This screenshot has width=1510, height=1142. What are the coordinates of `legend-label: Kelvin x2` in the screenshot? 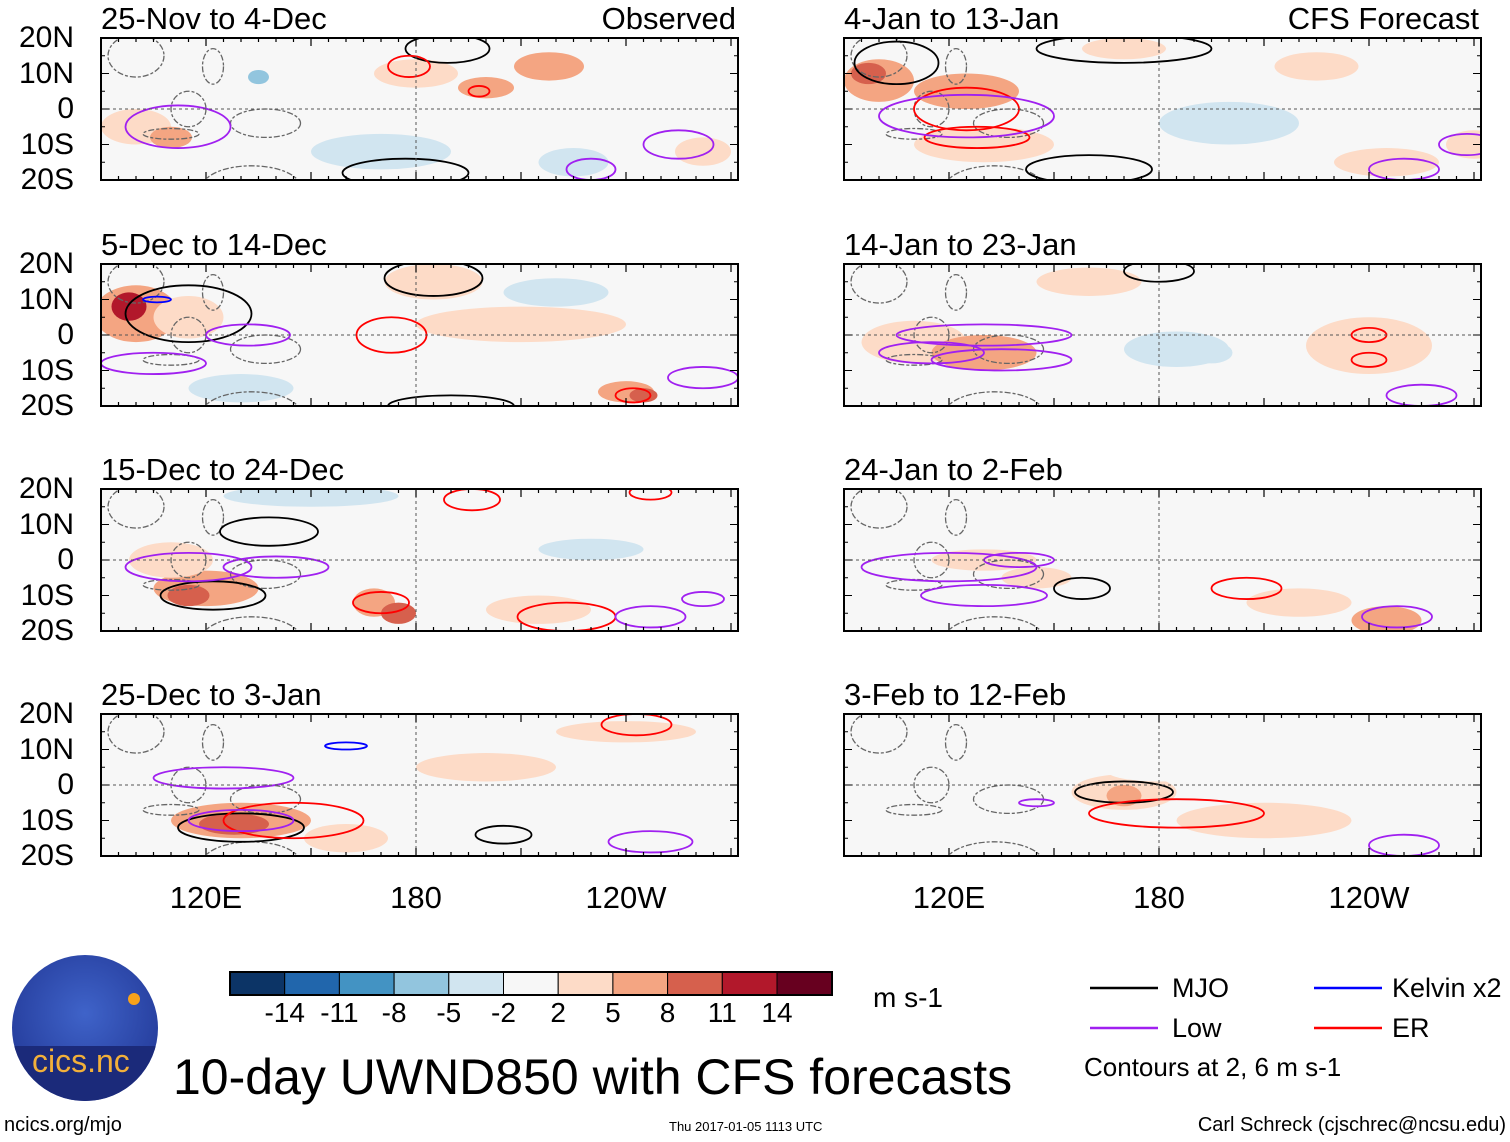 It's located at (1447, 988).